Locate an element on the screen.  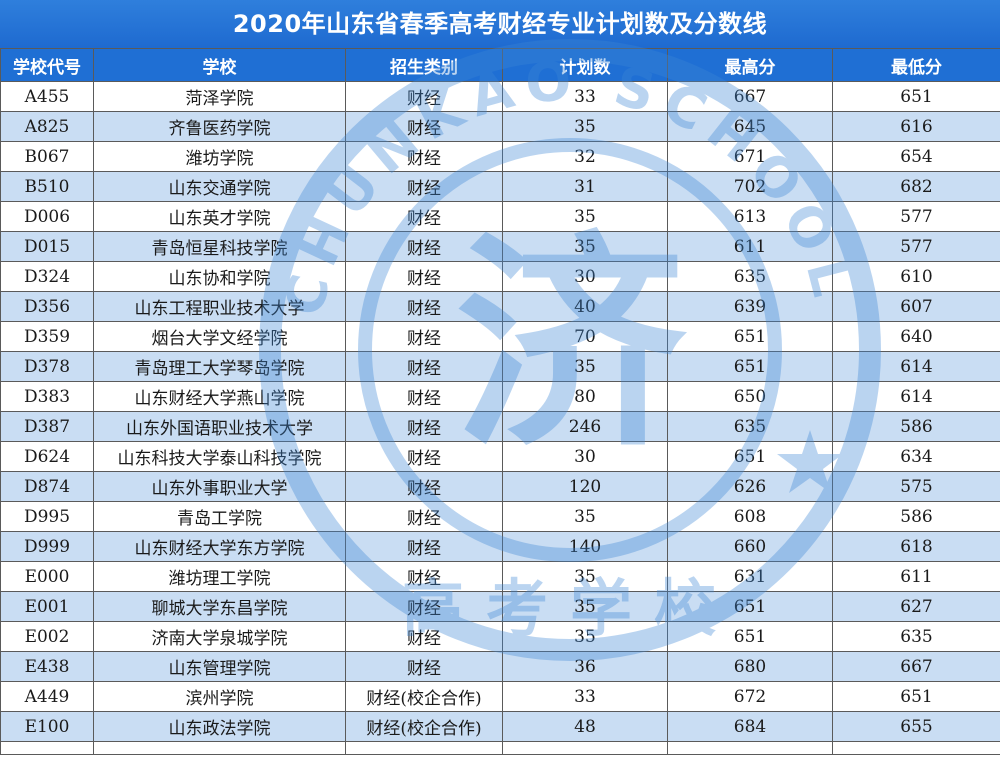
school-name: 潍坊理工学院 is located at coordinates (219, 576).